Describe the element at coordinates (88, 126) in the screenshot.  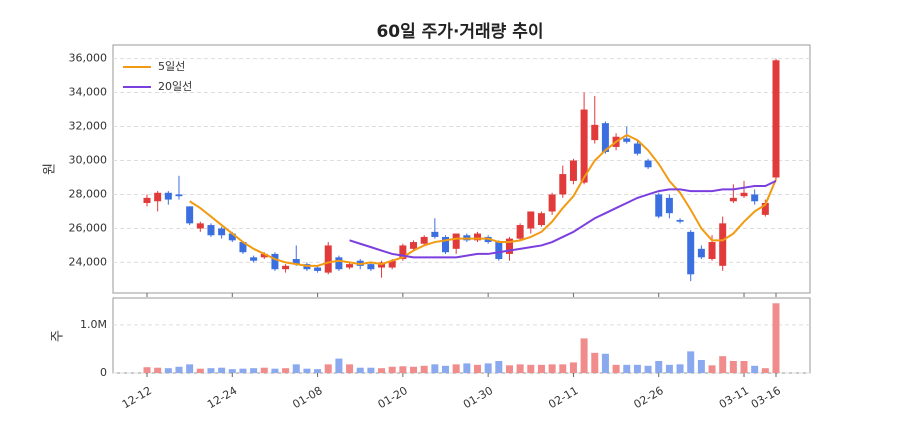
I see `y-tick-label: 32,000` at that location.